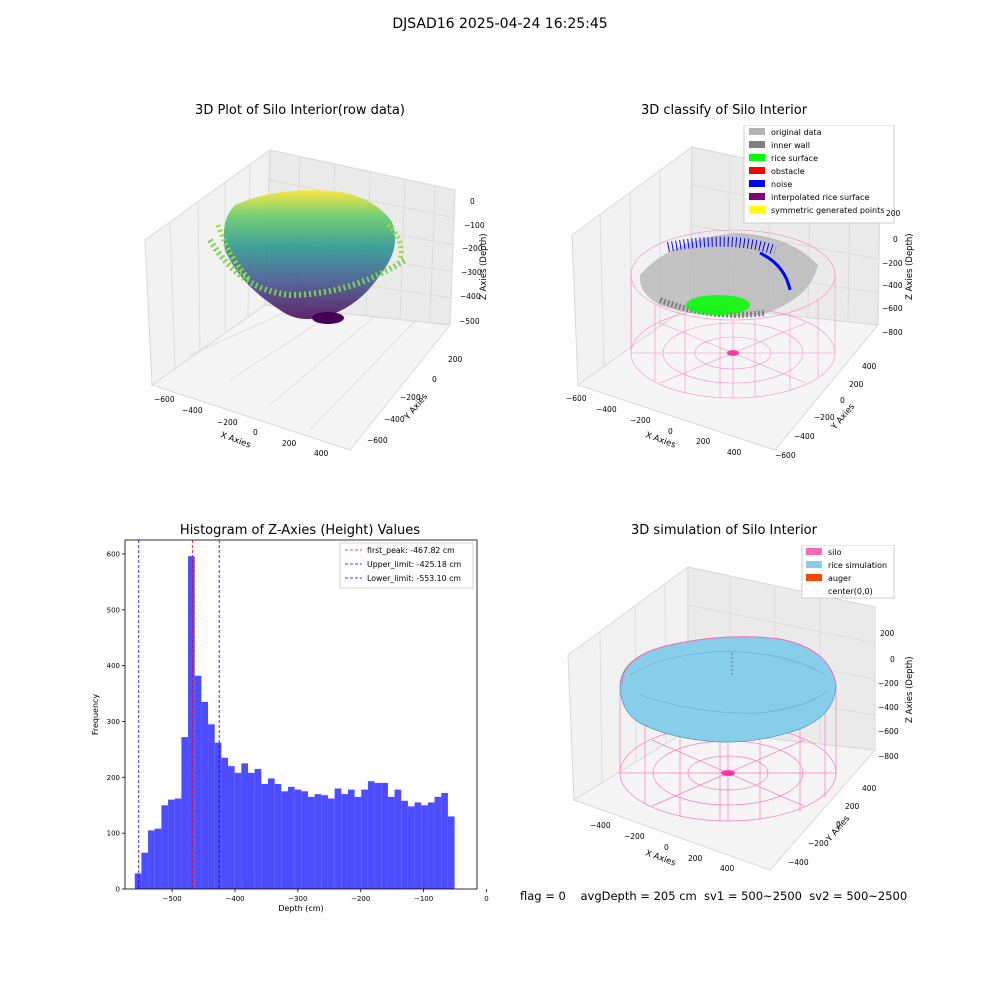 The height and width of the screenshot is (1000, 1000). I want to click on raw-ztick: −300, so click(471, 272).